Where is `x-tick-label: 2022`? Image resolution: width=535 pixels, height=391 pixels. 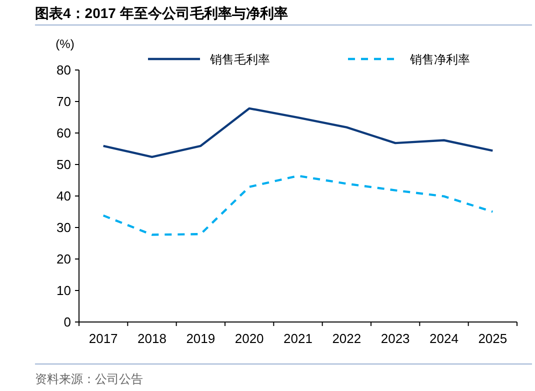 x-tick-label: 2022 is located at coordinates (347, 338).